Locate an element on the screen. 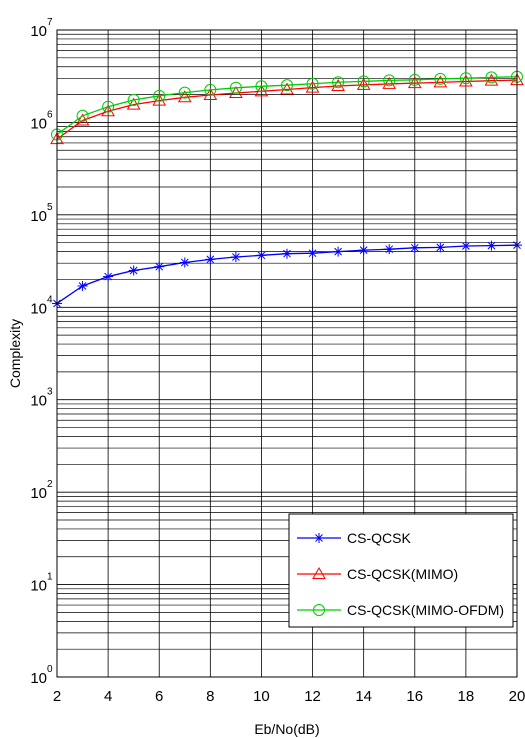 The height and width of the screenshot is (738, 525). x-tick-label: 18 is located at coordinates (466, 696).